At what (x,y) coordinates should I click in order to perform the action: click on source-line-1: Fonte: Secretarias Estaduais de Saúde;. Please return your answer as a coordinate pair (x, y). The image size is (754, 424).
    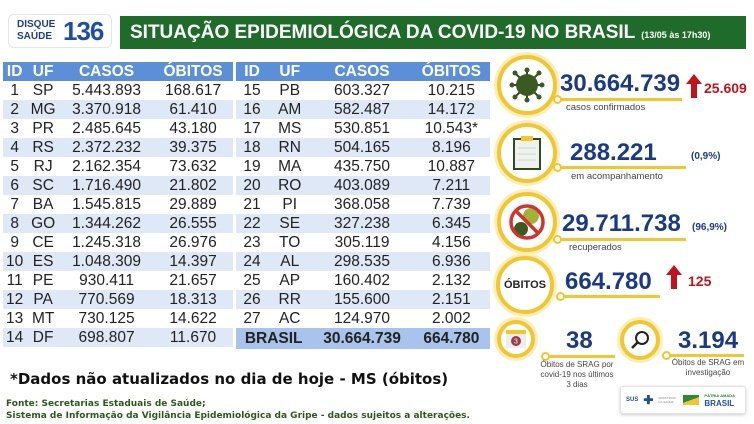
    Looking at the image, I should click on (106, 404).